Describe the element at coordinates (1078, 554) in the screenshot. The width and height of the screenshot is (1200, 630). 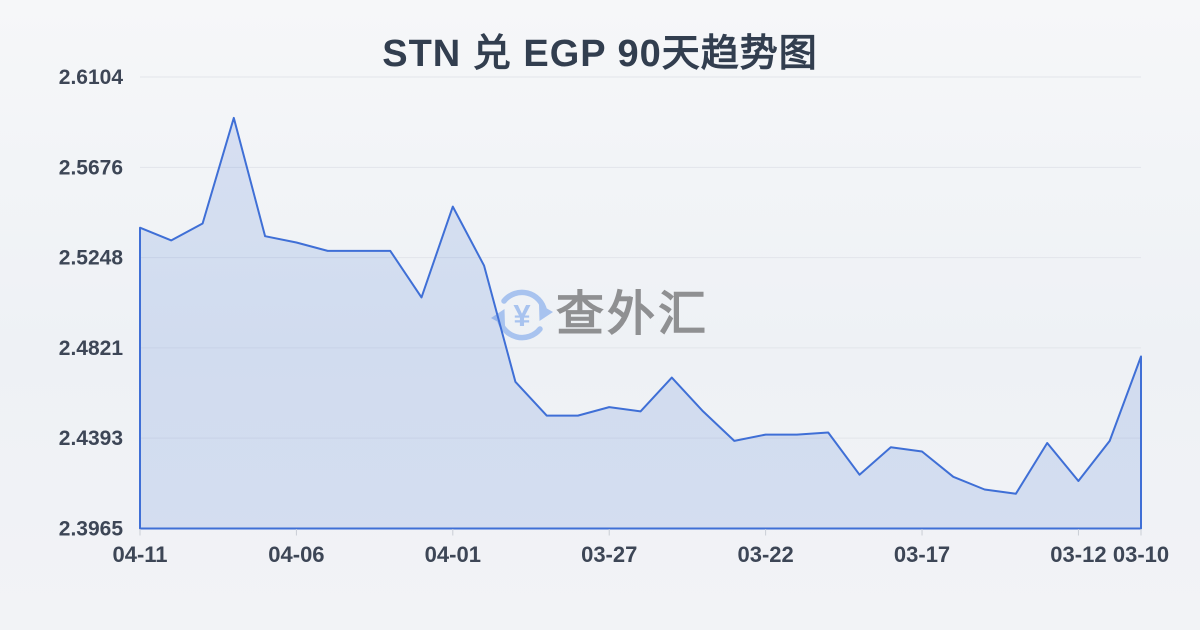
I see `x-axis-label: 03-12` at that location.